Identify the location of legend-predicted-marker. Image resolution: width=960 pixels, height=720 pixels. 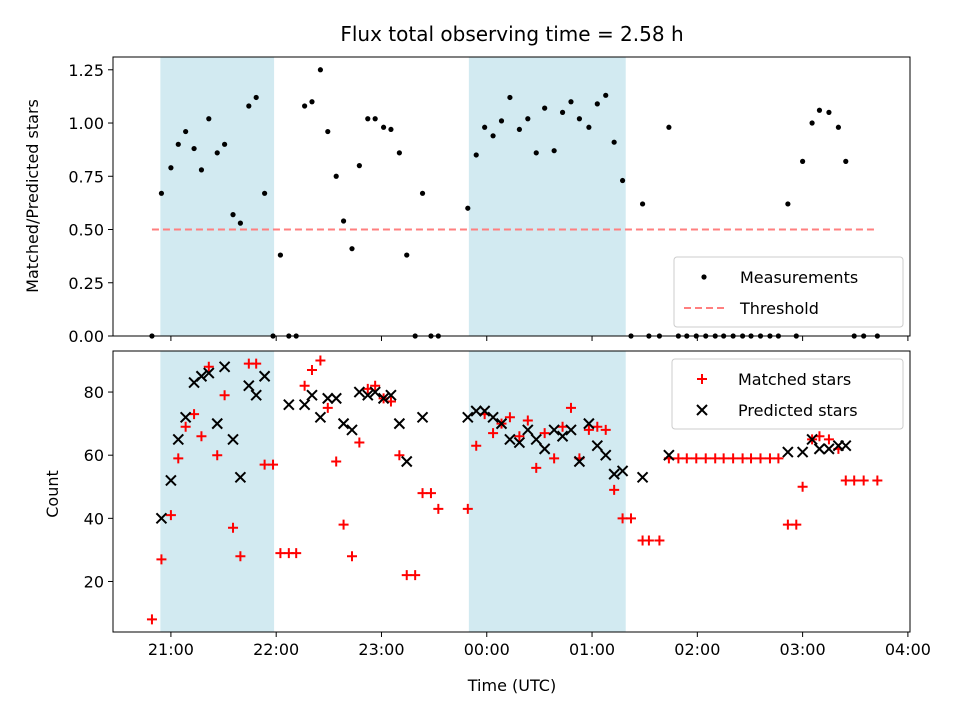
(702, 410).